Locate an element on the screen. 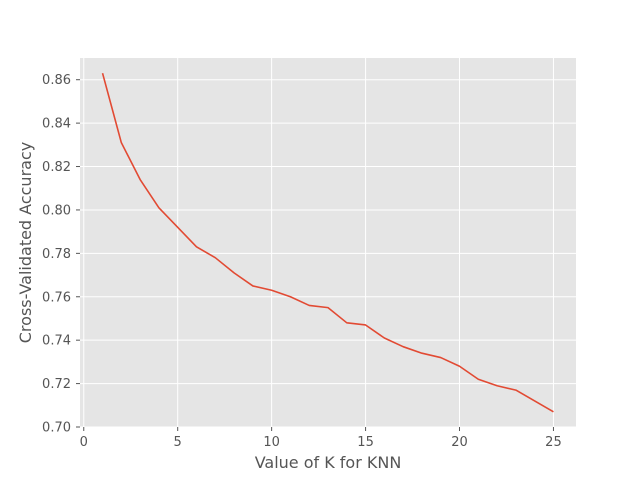 This screenshot has width=640, height=480. y-tick-label: 0.86 is located at coordinates (56, 80).